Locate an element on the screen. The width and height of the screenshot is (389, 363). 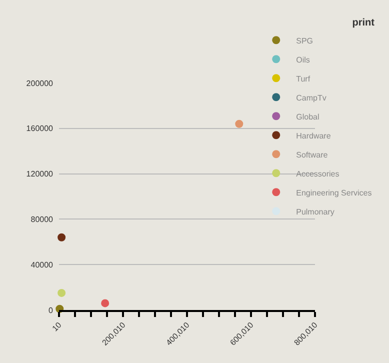
legend-label: Pulmonary is located at coordinates (315, 211).